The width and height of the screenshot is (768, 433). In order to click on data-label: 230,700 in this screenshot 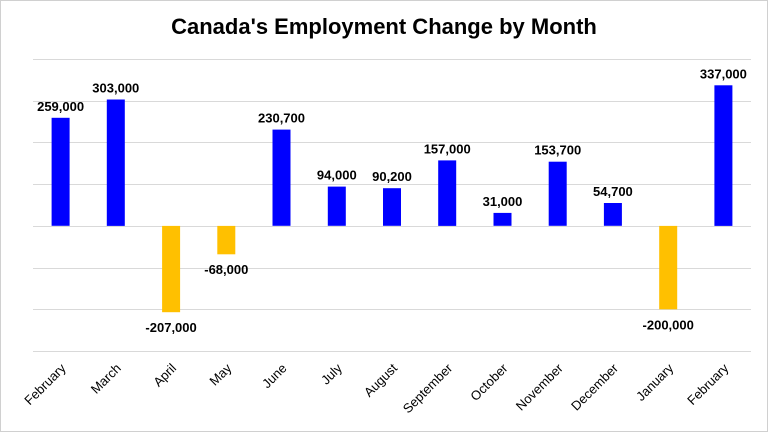, I will do `click(281, 118)`.